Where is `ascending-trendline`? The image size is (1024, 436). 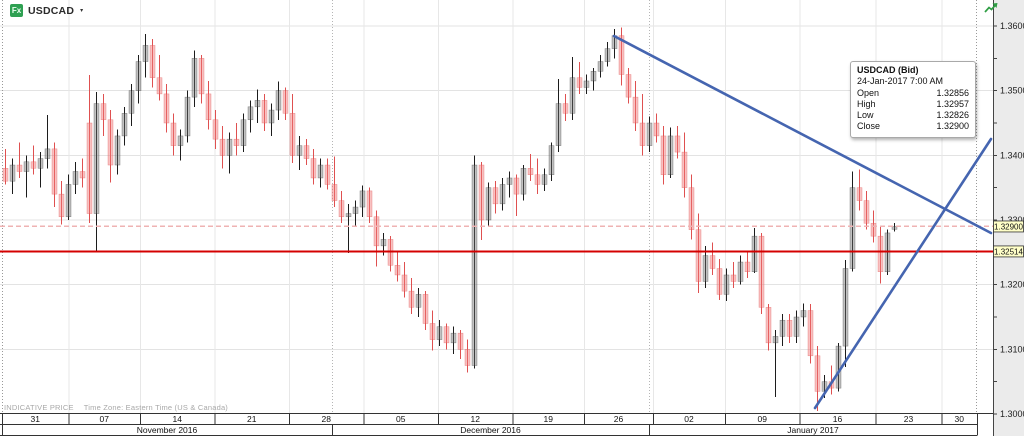 ascending-trendline is located at coordinates (903, 273).